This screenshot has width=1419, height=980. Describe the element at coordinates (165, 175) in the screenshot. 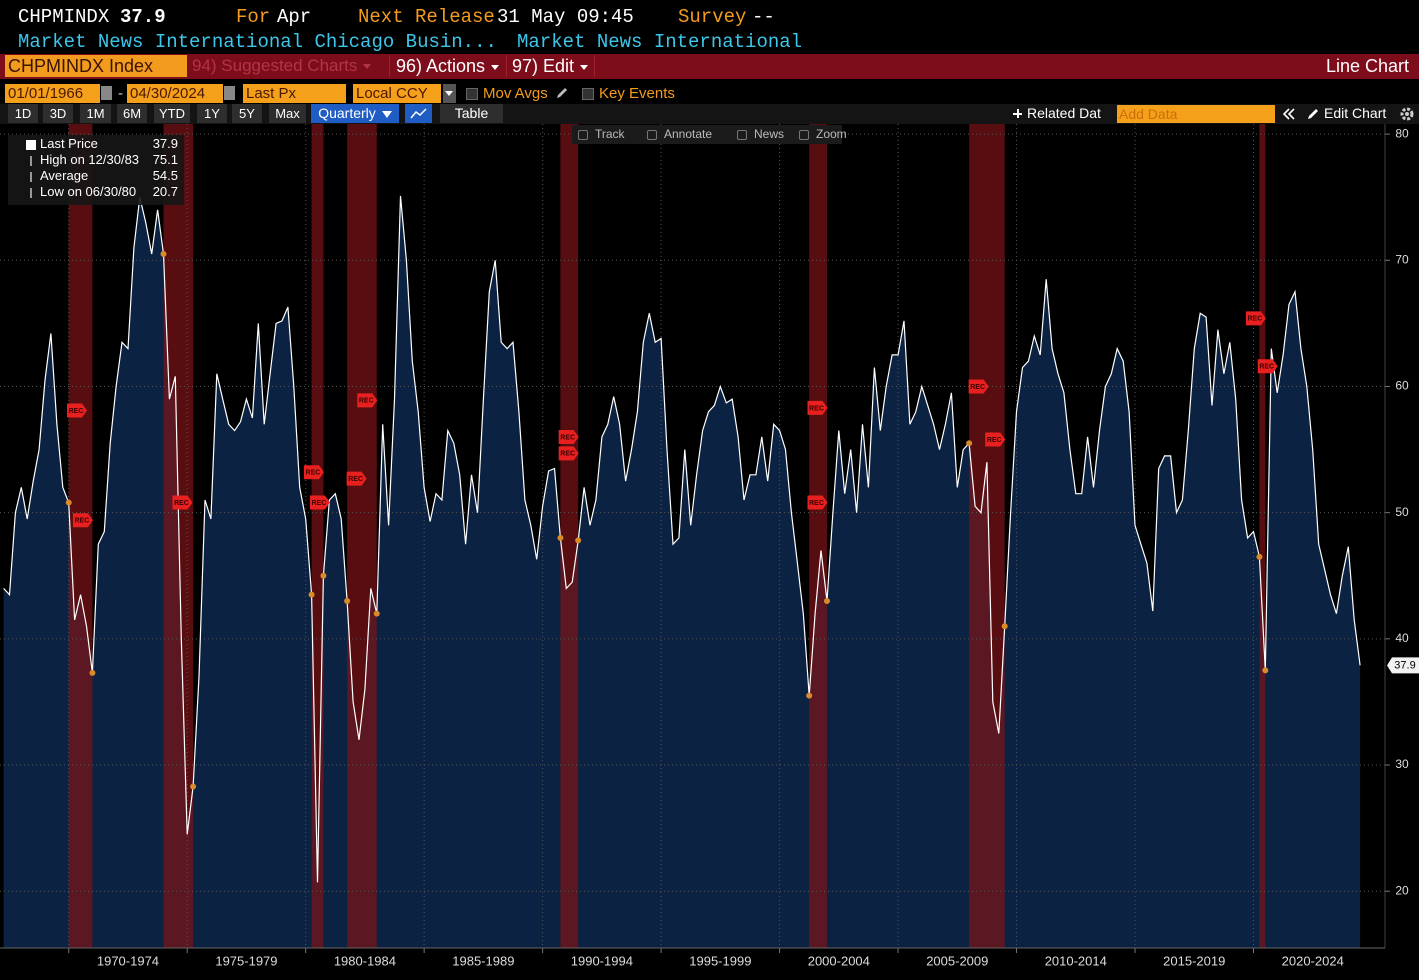

I see `legend-value: 54.5` at that location.